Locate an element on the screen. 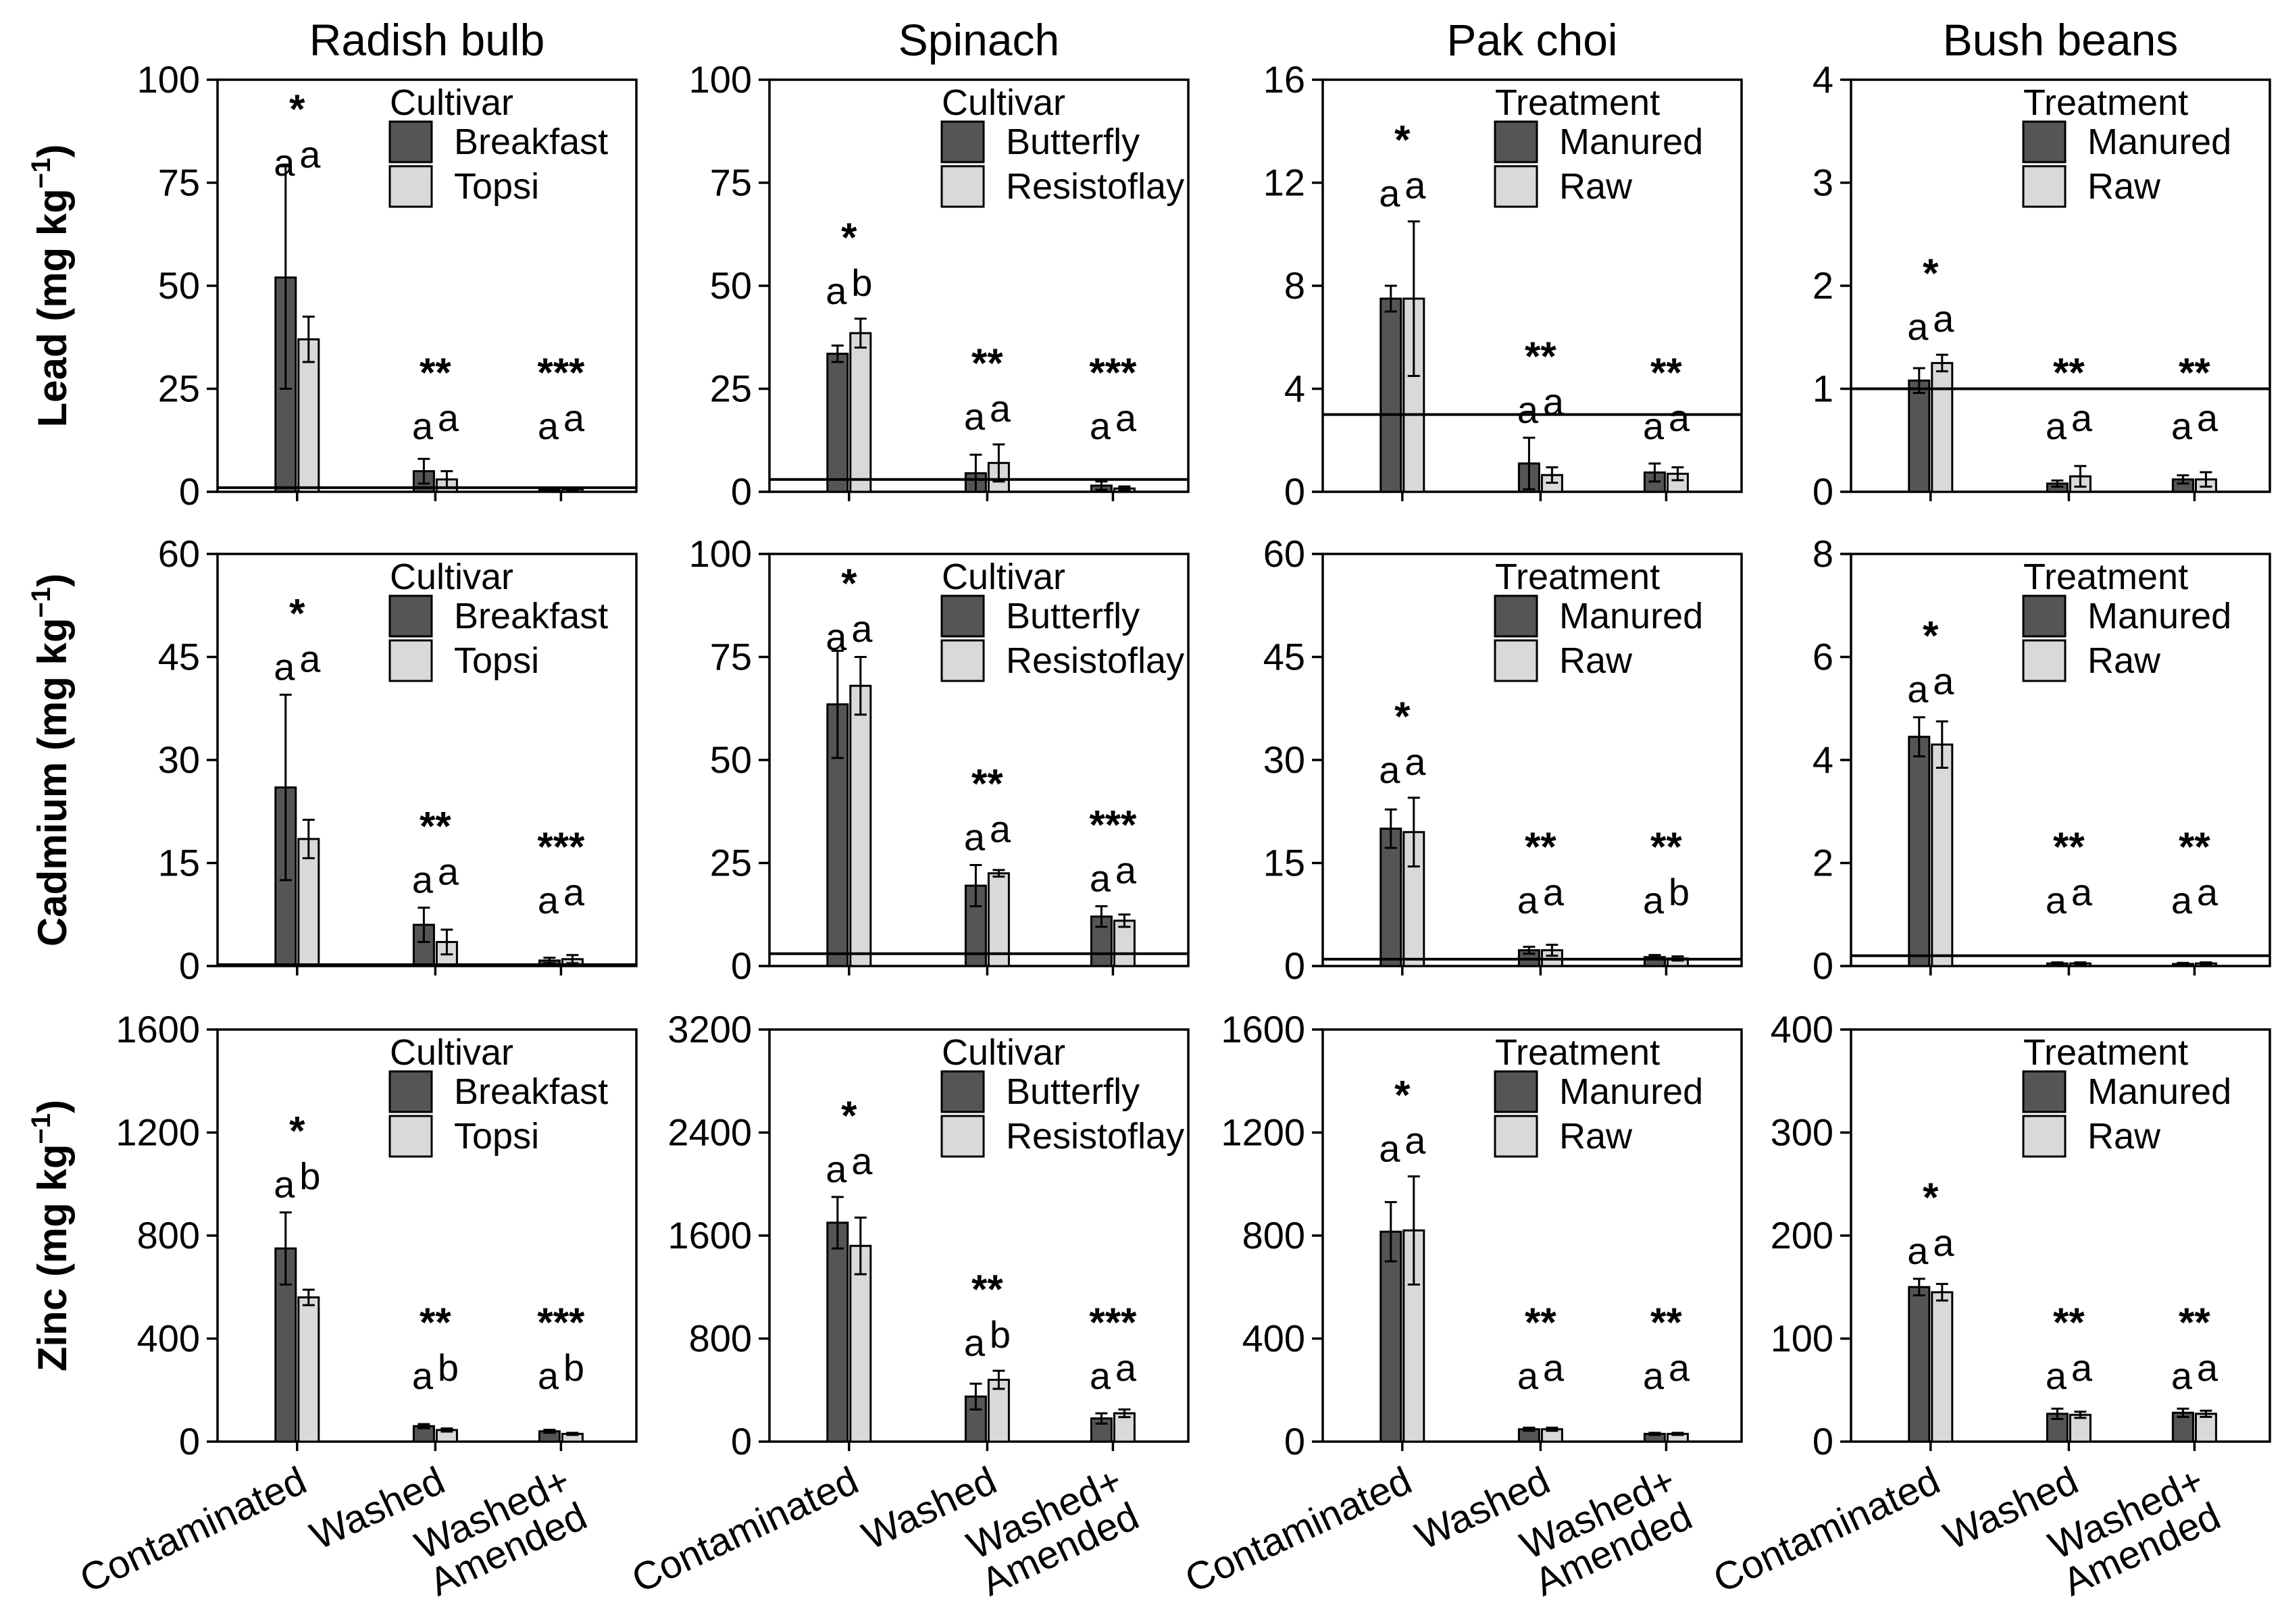 This screenshot has height=1624, width=2280. y-tick-label: 50 is located at coordinates (179, 285).